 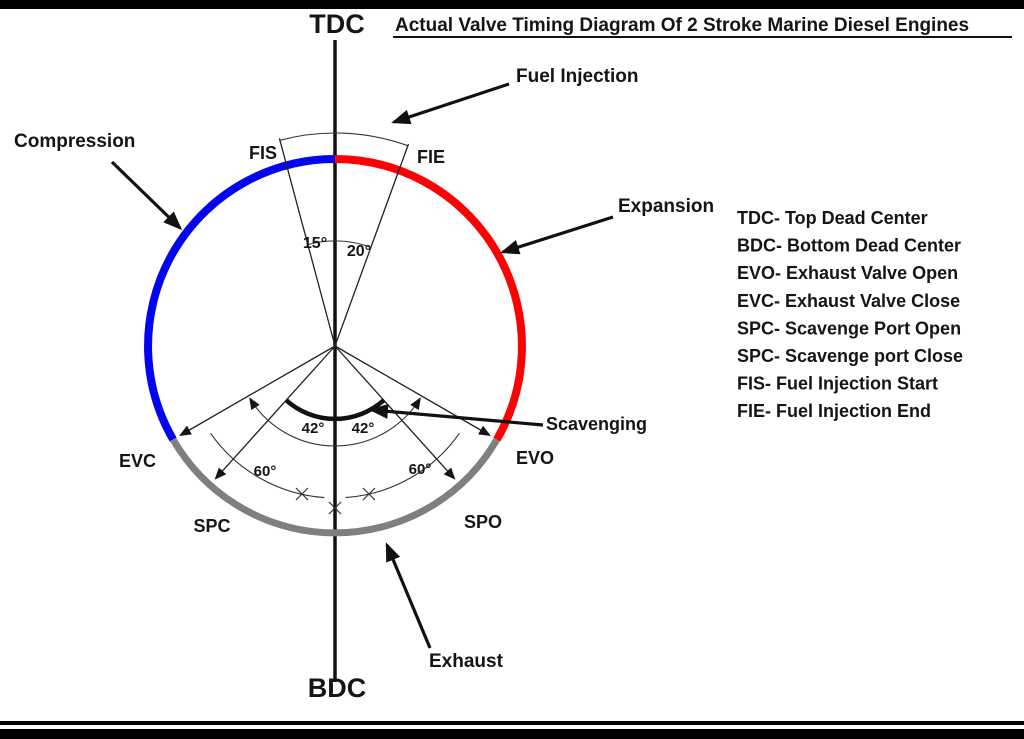 I want to click on left-construction-arc, so click(x=267, y=465).